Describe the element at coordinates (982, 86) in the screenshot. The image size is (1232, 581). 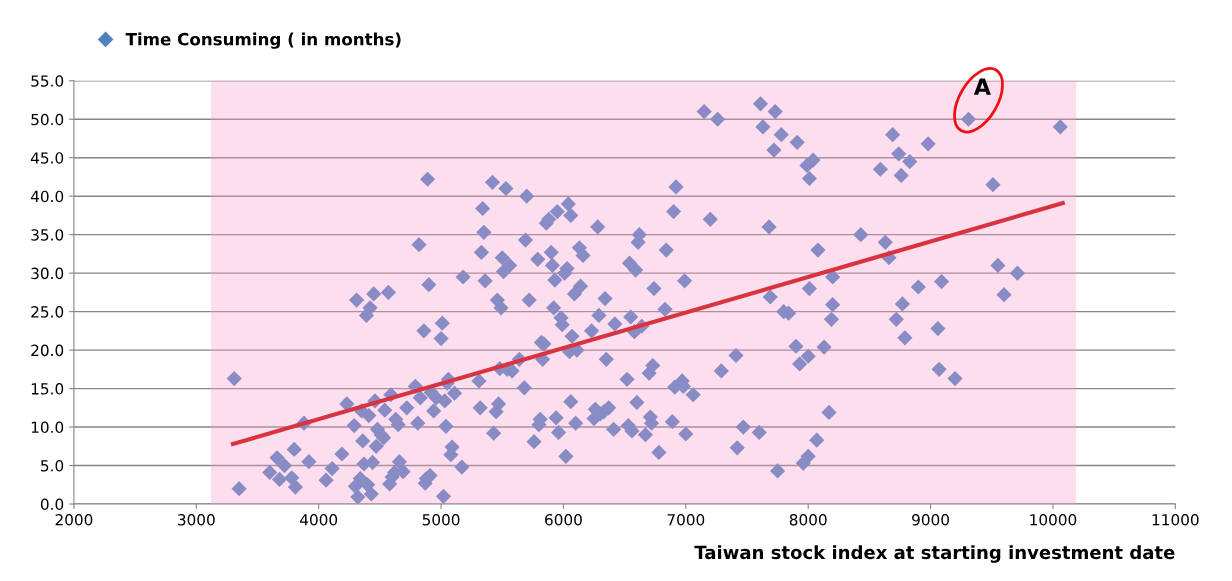
I see `annotation: A` at that location.